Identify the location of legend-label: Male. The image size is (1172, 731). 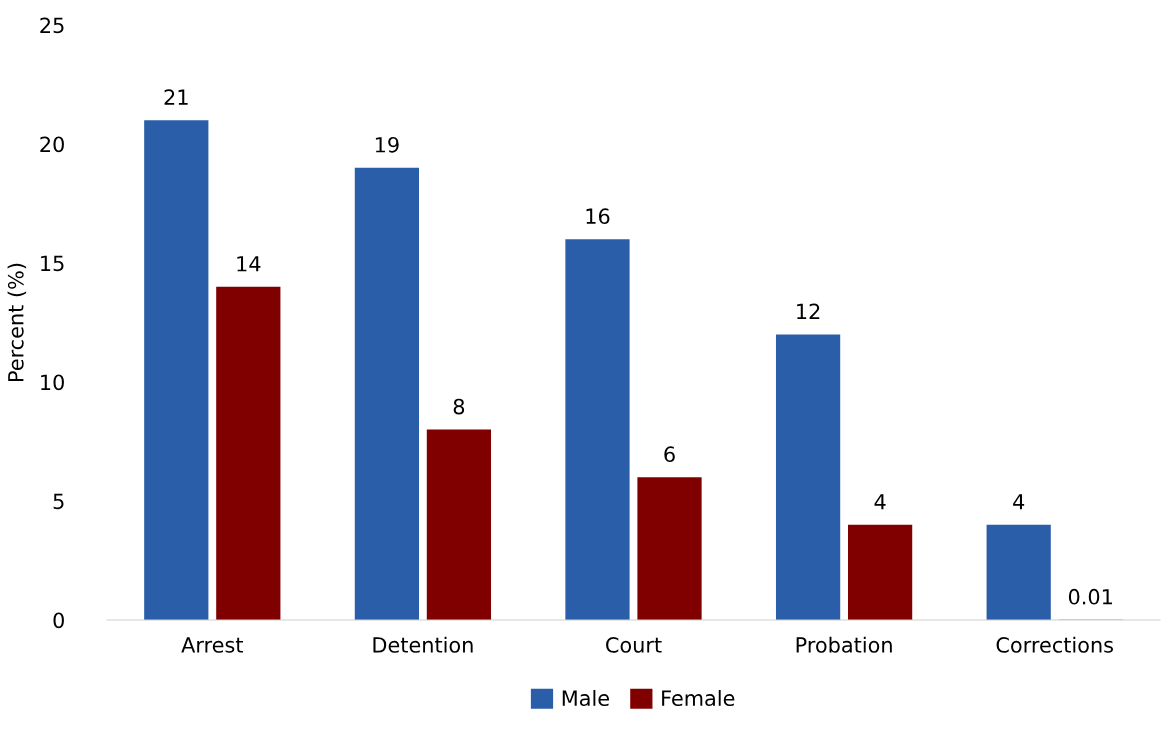
(585, 698).